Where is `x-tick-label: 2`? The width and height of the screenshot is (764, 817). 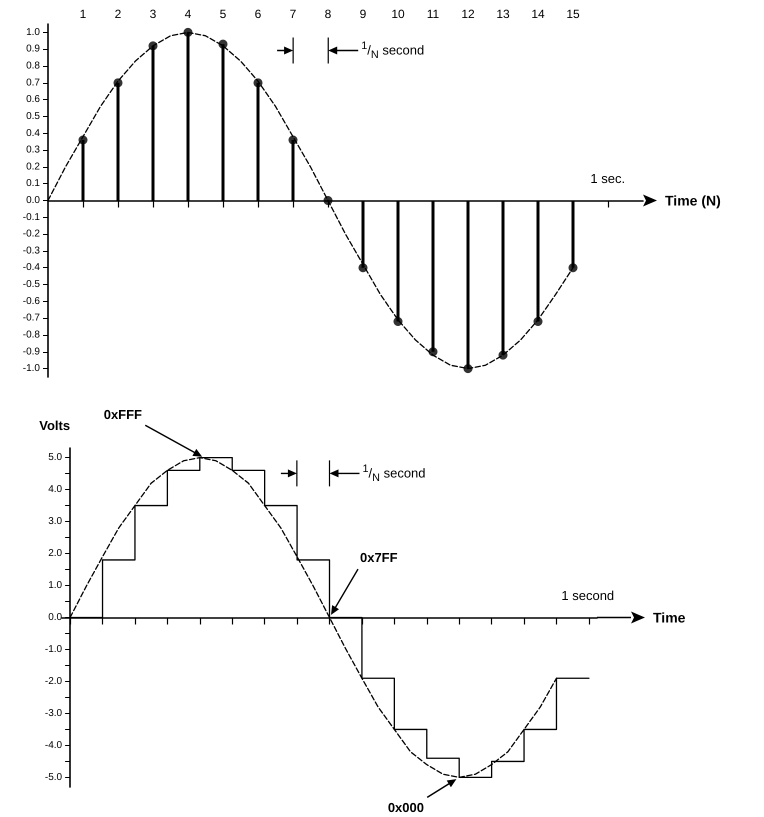 x-tick-label: 2 is located at coordinates (118, 14).